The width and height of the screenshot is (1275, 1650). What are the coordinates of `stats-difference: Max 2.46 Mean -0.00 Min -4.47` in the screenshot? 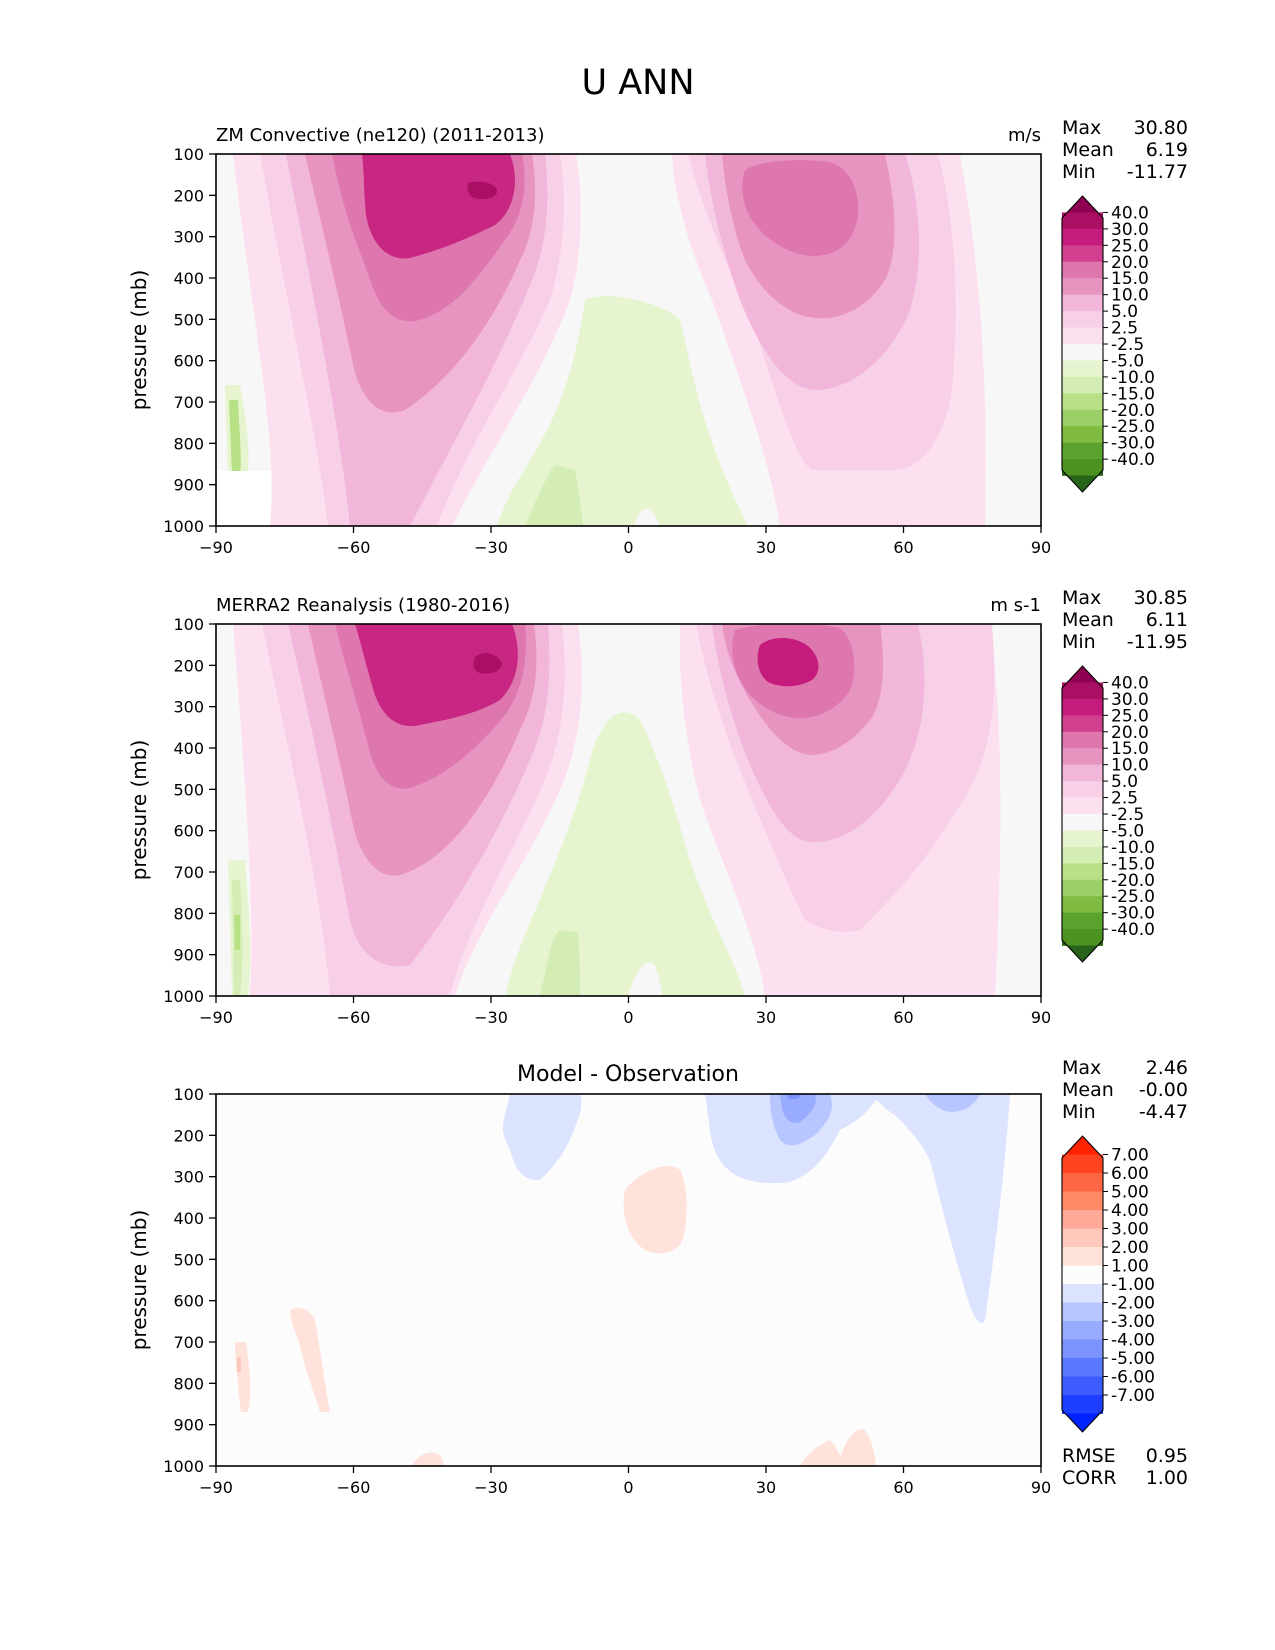 It's located at (1125, 1090).